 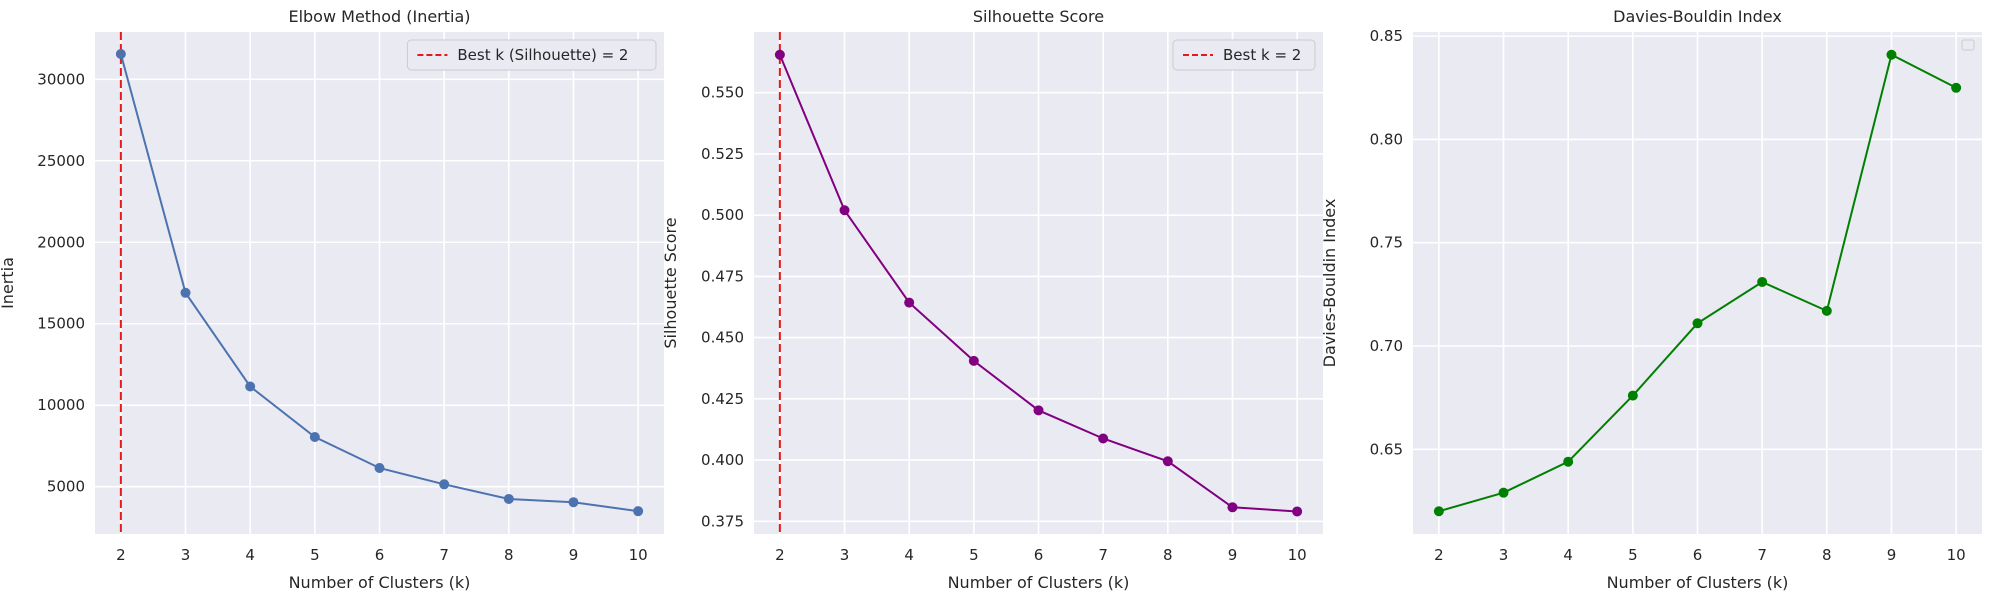 What do you see at coordinates (1386, 36) in the screenshot?
I see `y-tick-label: 0.85` at bounding box center [1386, 36].